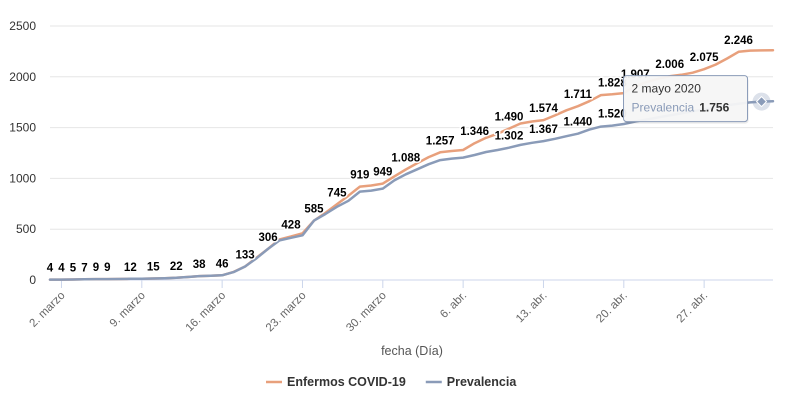 Image resolution: width=802 pixels, height=404 pixels. I want to click on legend: Enfermos COVID-19 Prevalencia, so click(391, 382).